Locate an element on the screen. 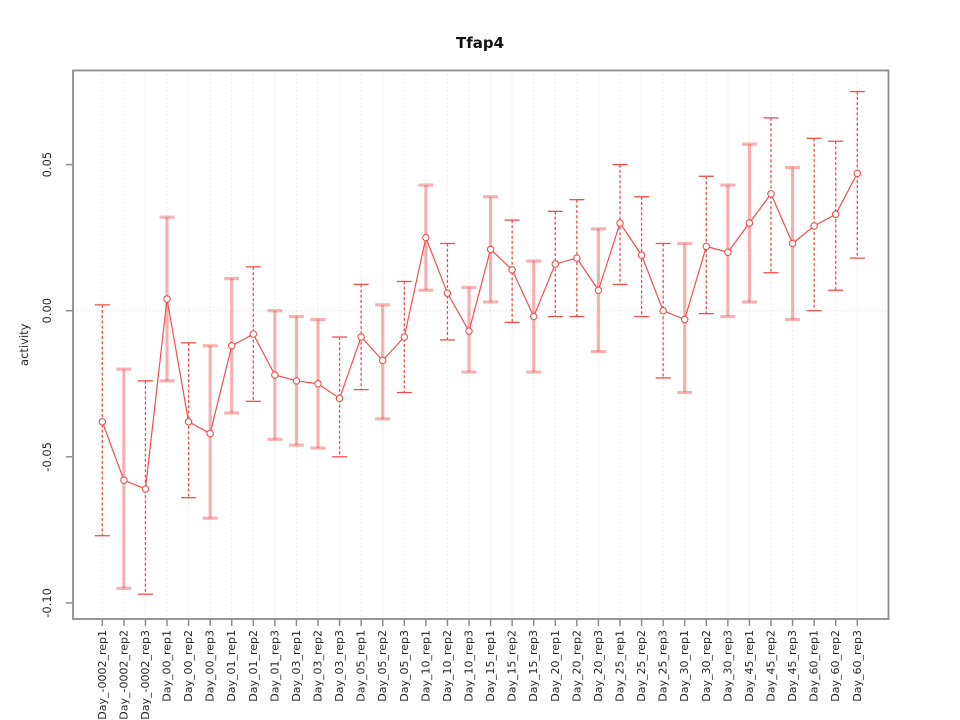 The width and height of the screenshot is (960, 720). x-tick-label: Day_-0002_rep1 is located at coordinates (102, 675).